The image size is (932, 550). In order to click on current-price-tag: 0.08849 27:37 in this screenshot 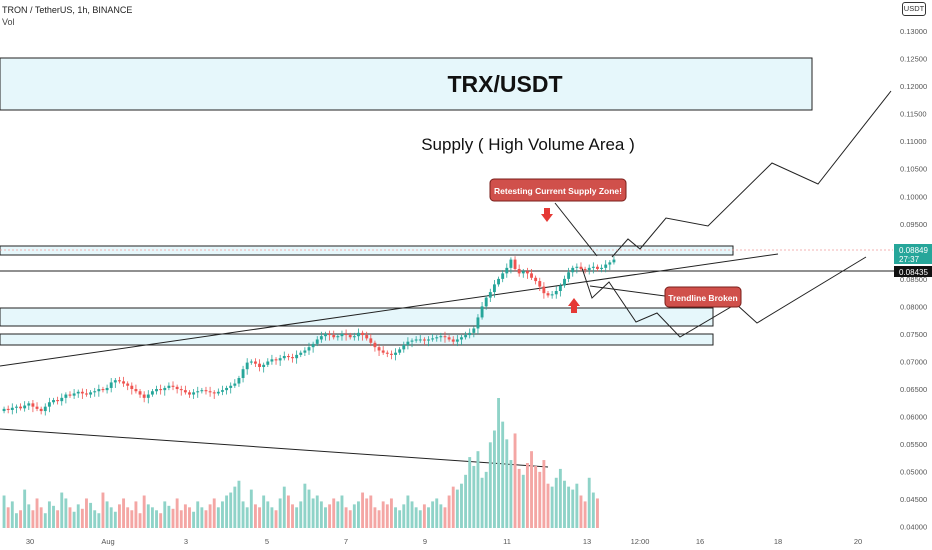, I will do `click(913, 254)`.